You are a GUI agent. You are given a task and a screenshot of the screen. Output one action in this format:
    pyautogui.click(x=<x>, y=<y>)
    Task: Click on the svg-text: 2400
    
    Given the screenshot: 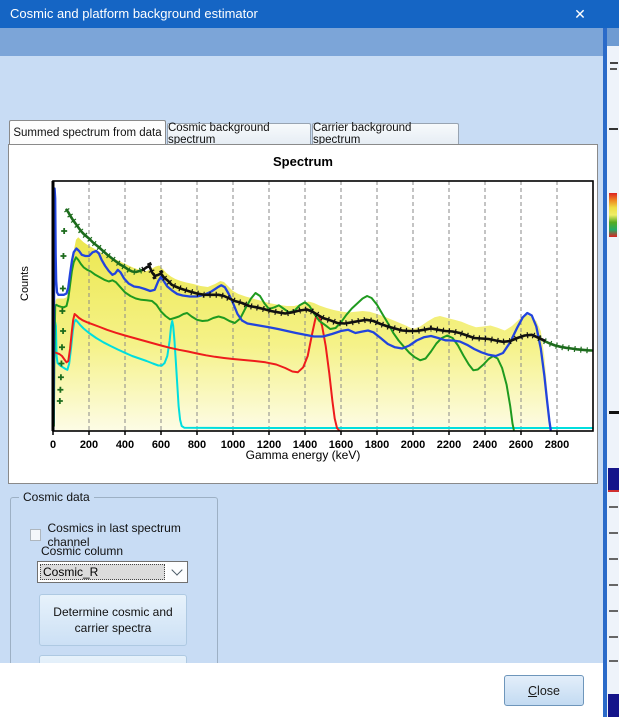 What is the action you would take?
    pyautogui.click(x=485, y=445)
    